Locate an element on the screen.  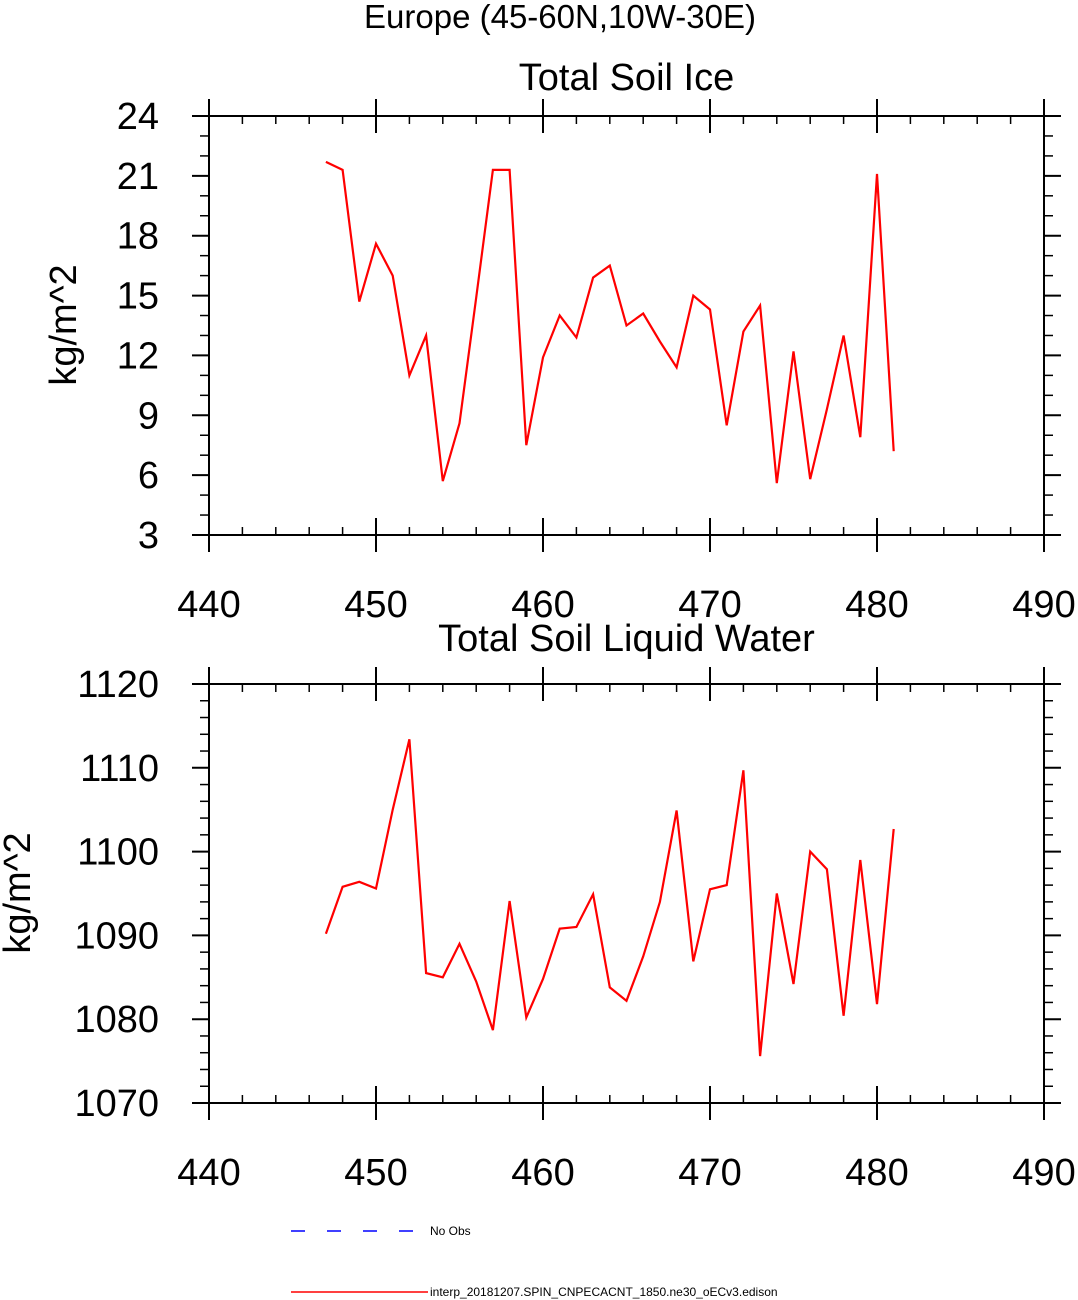
chart-title: Total Soil Liquid Water is located at coordinates (626, 639).